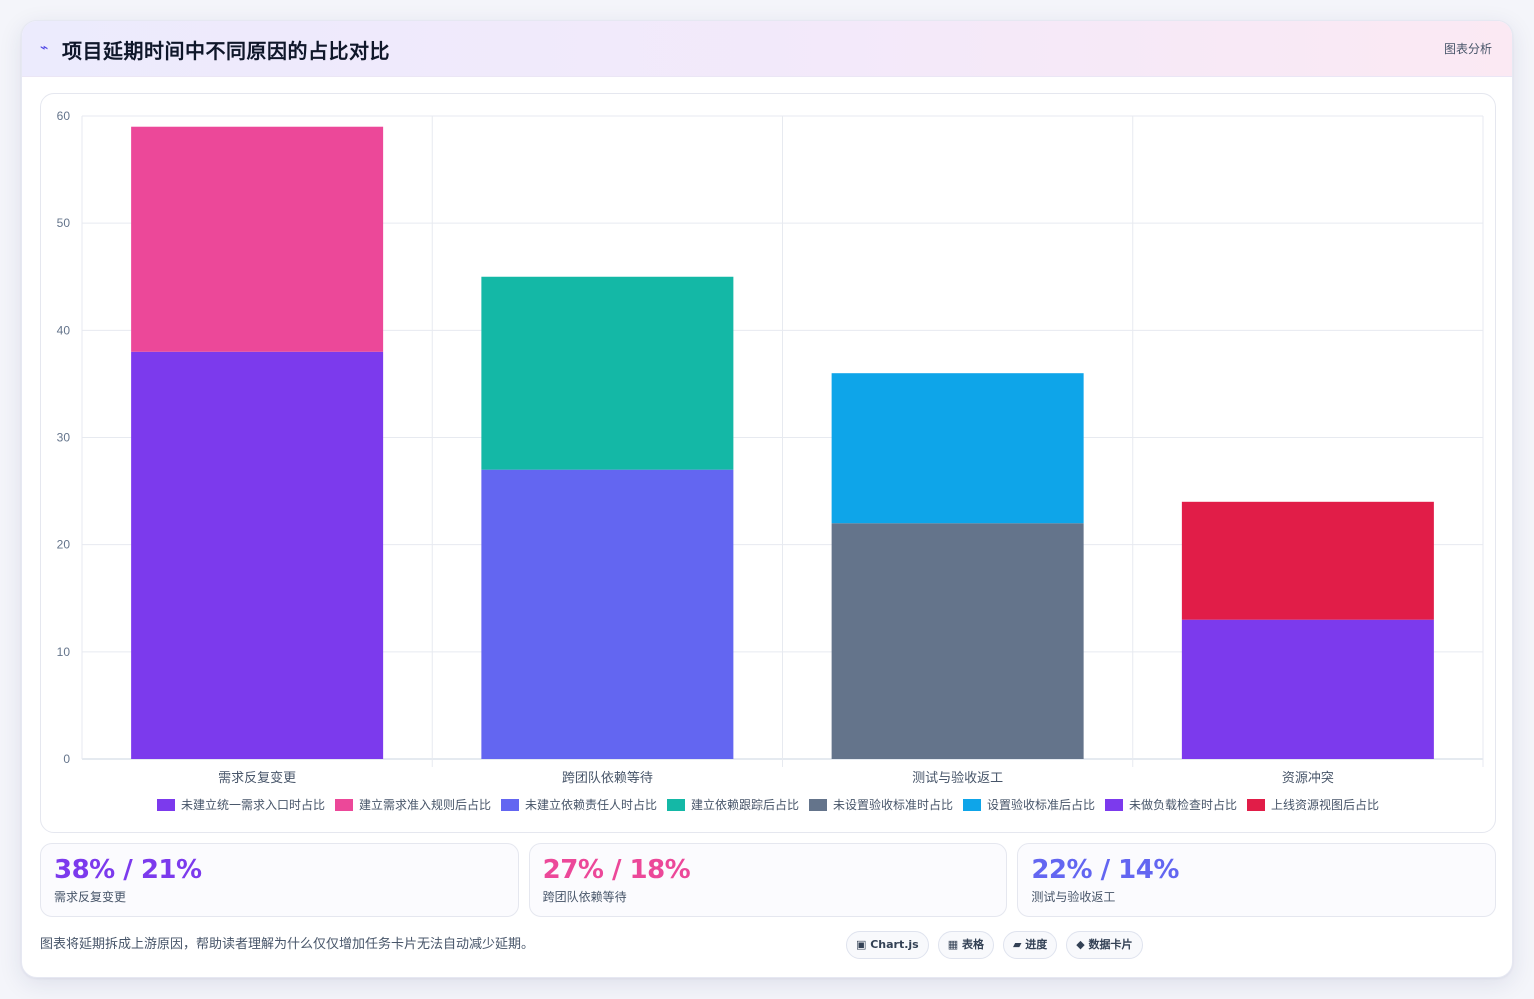 This screenshot has height=999, width=1534. What do you see at coordinates (893, 805) in the screenshot?
I see `legend-label: 未设置验收标准时占比` at bounding box center [893, 805].